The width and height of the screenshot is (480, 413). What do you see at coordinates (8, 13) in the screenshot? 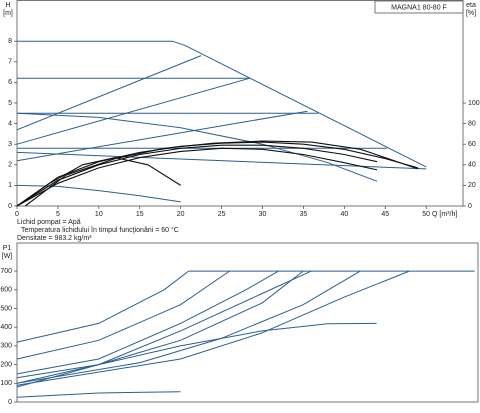
I see `y-unit: [m]` at bounding box center [8, 13].